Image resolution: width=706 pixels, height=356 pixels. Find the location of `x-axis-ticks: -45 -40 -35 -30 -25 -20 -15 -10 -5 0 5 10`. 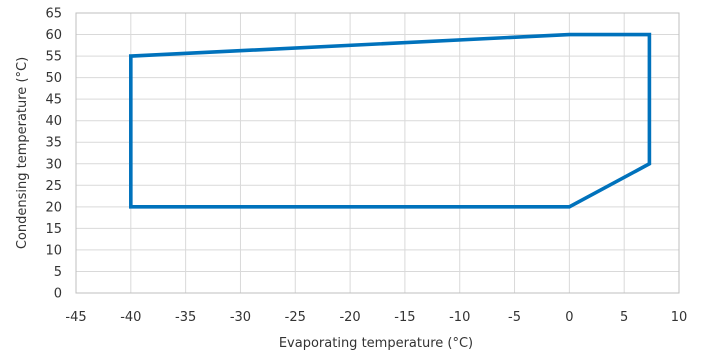

x-axis-ticks: -45 -40 -35 -30 -25 -20 -15 -10 -5 0 5 10 is located at coordinates (376, 317).